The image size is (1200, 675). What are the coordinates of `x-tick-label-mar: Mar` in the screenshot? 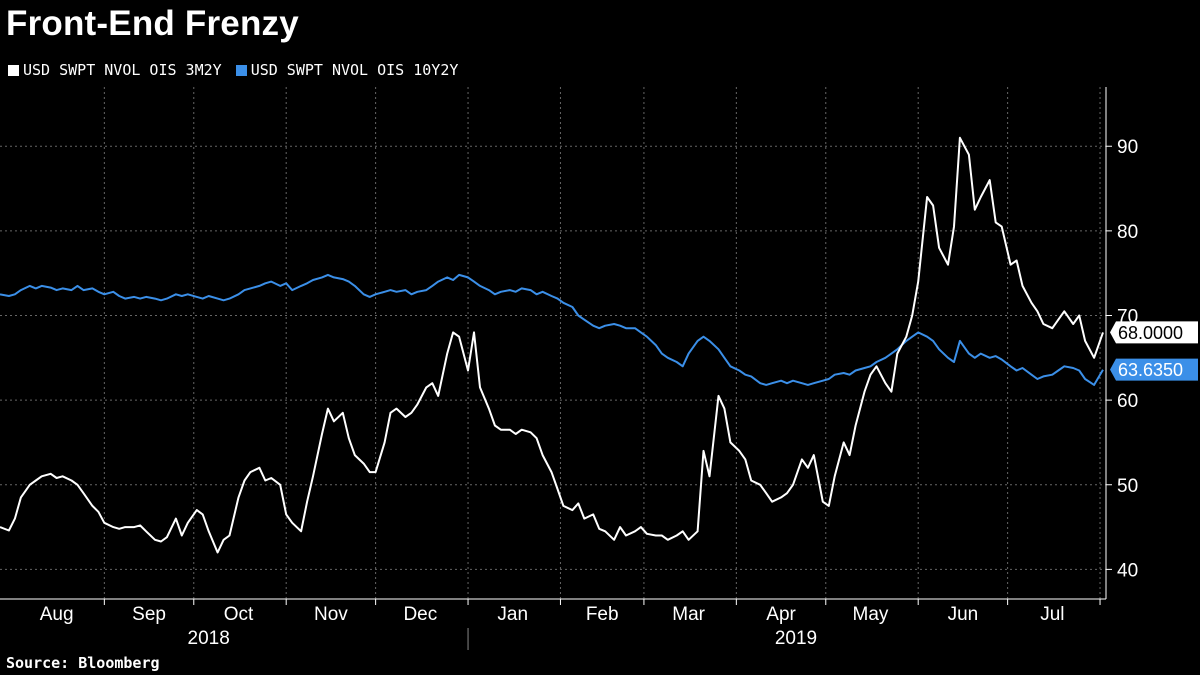 It's located at (688, 614).